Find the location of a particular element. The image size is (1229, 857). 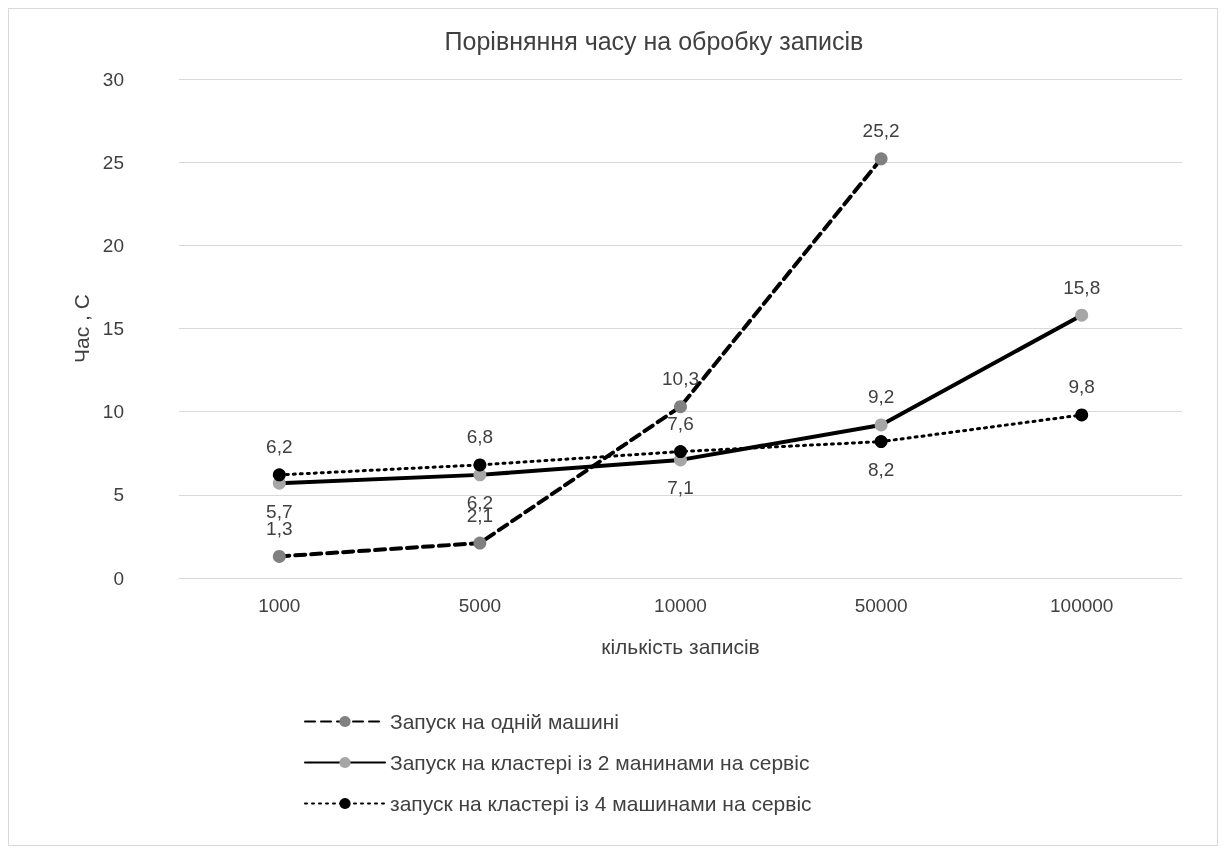

data-label: 7,6 is located at coordinates (680, 424).